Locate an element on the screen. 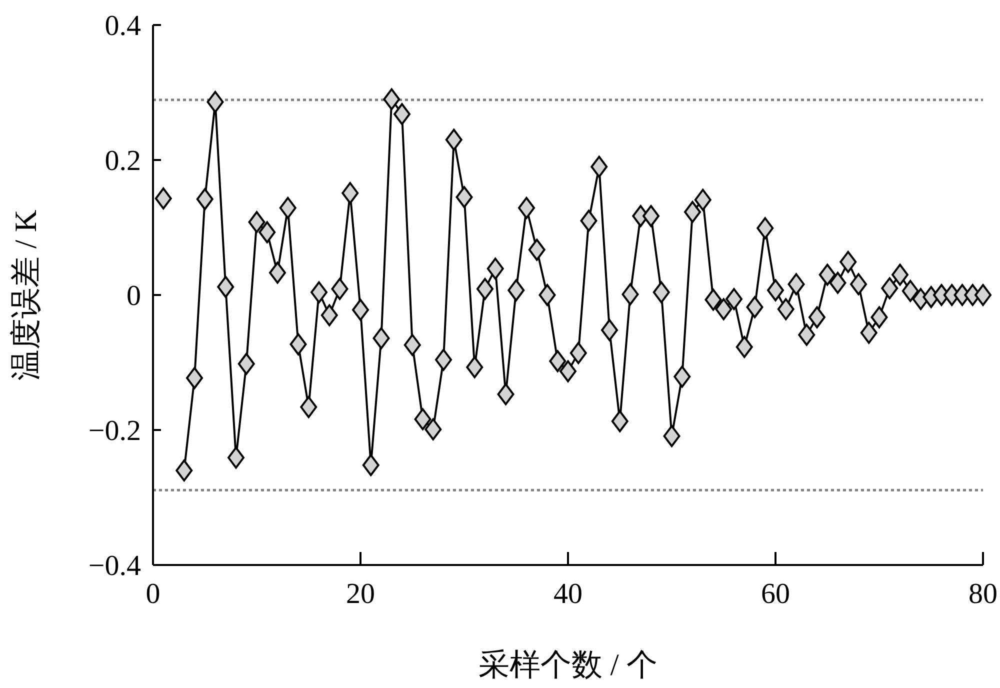 The width and height of the screenshot is (1000, 688). y-tick-label: −0.4 is located at coordinates (115, 566).